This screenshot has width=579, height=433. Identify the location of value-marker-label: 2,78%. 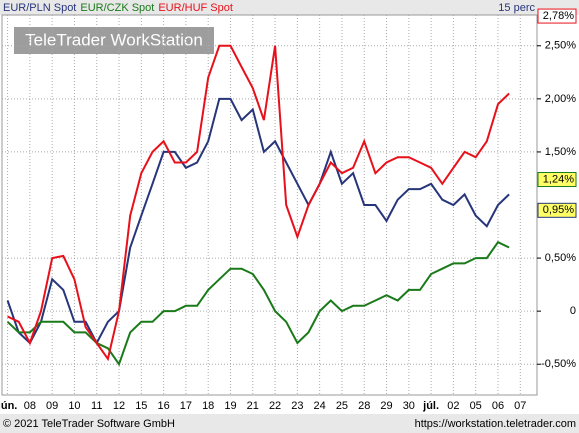
(558, 16).